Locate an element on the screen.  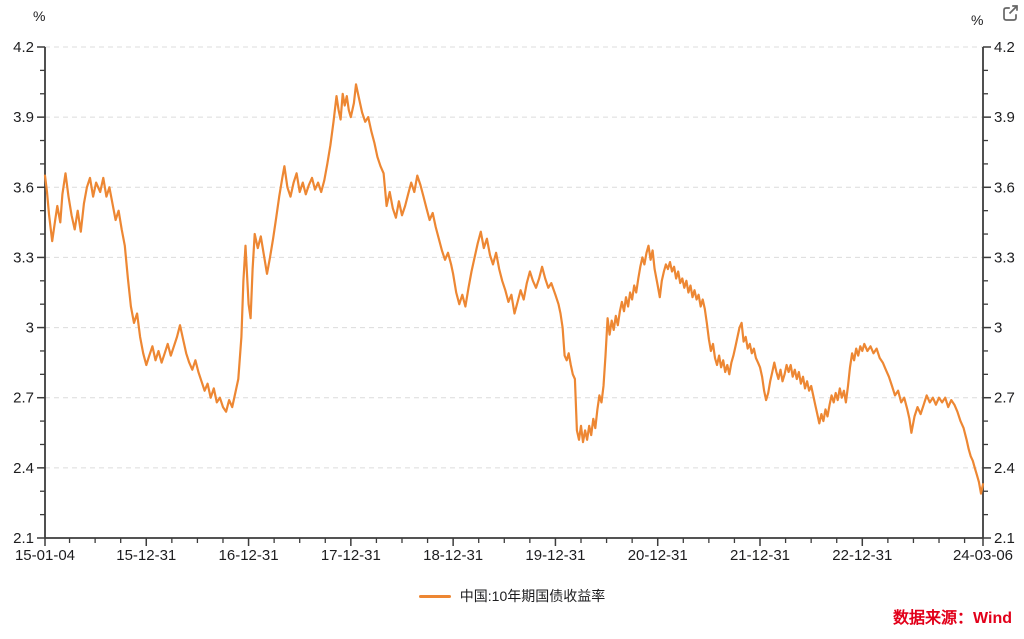
svg-text: 16-12-31 is located at coordinates (249, 555).